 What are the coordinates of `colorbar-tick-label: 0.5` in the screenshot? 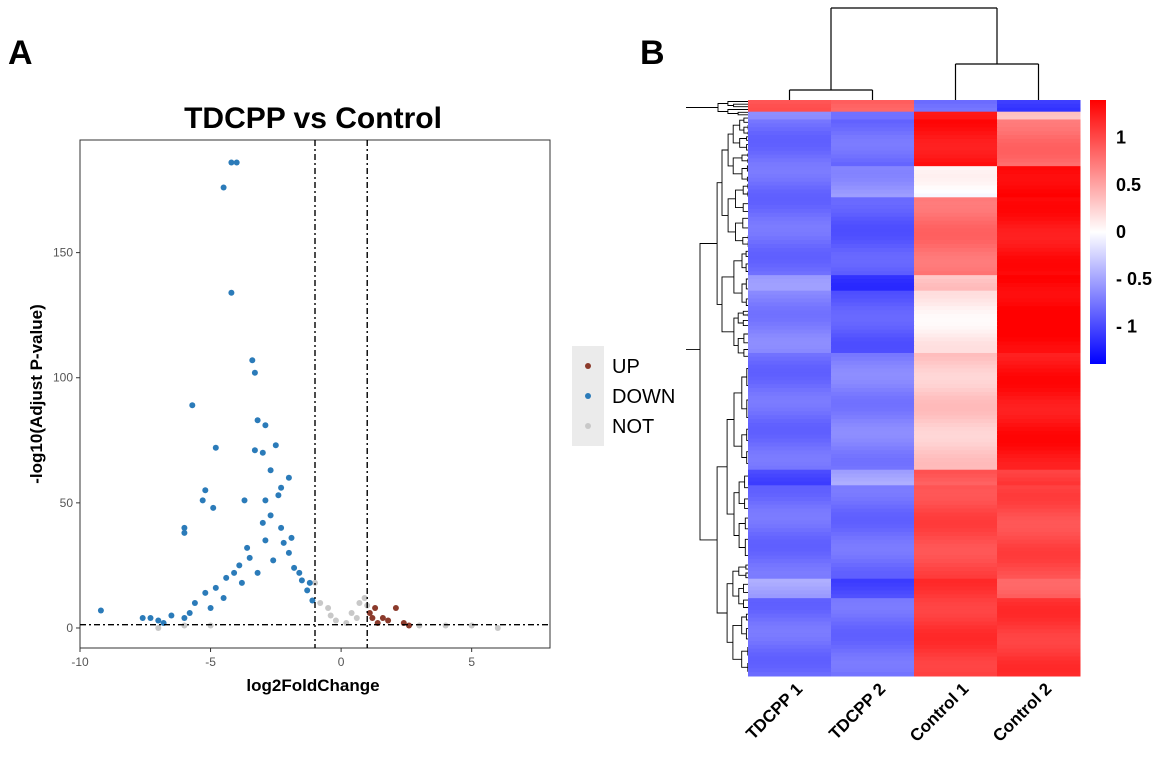 It's located at (1128, 185).